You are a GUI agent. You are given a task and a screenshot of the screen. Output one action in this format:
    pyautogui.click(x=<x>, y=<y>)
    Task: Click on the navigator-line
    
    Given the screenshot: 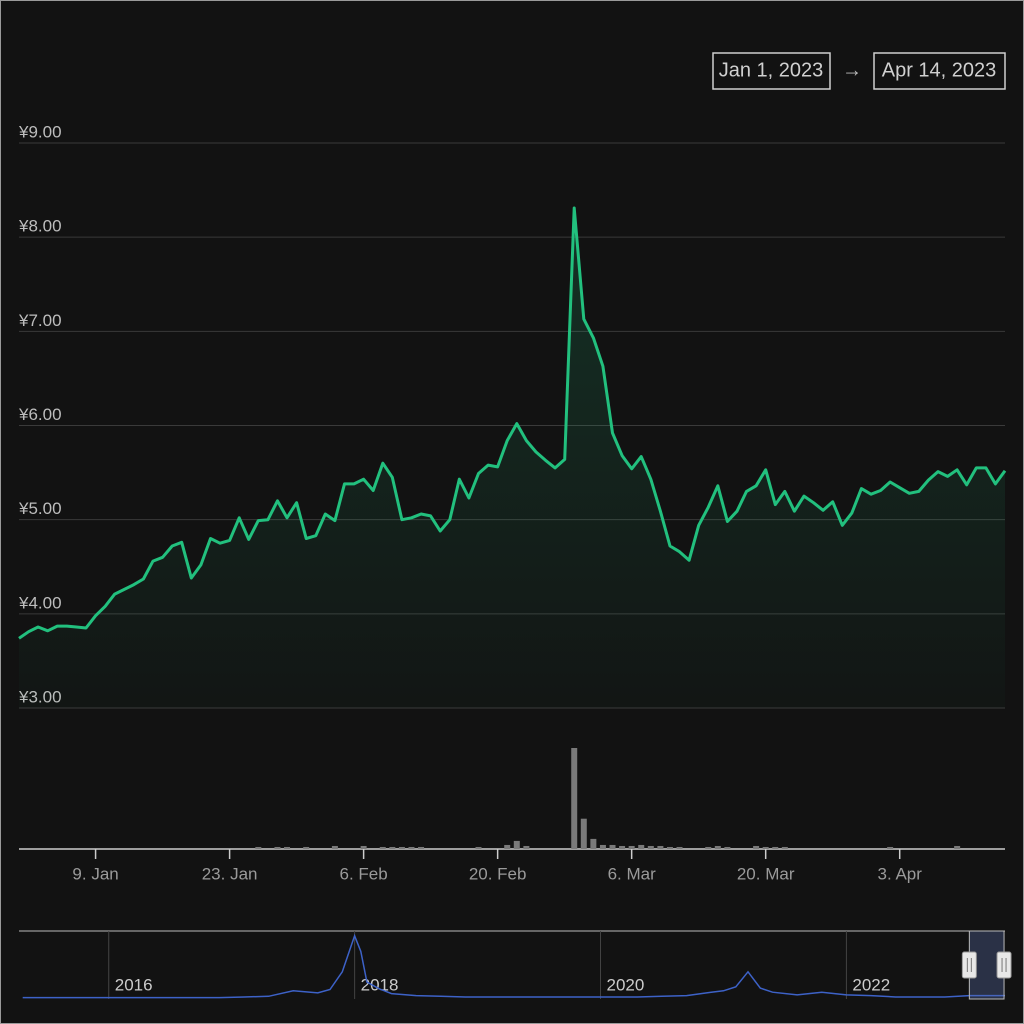 What is the action you would take?
    pyautogui.click(x=513, y=966)
    